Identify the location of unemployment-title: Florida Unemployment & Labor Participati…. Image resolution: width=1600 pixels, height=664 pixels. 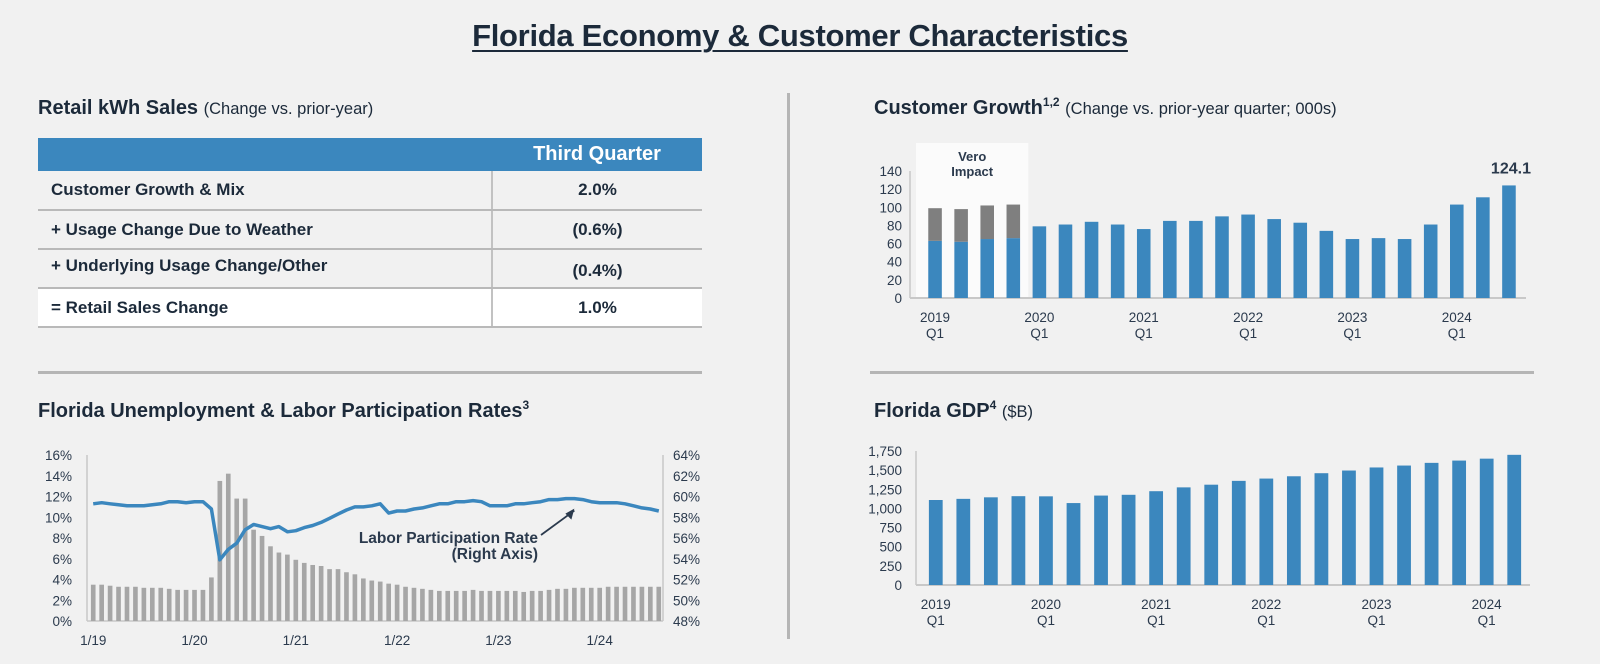
(284, 410).